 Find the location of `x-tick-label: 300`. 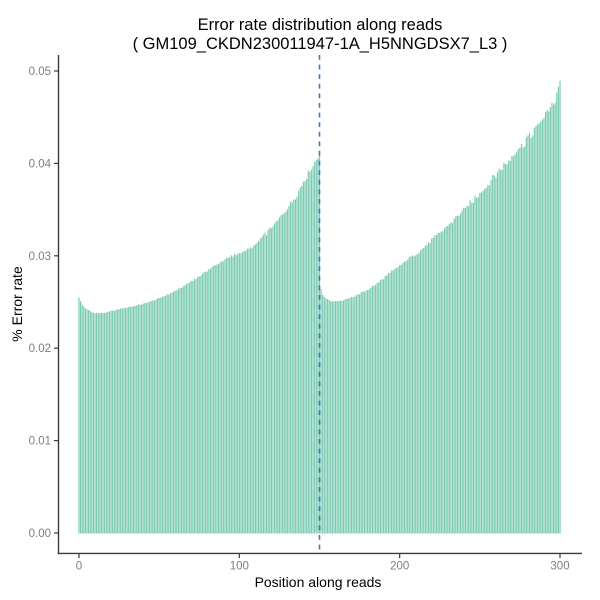

x-tick-label: 300 is located at coordinates (559, 567).